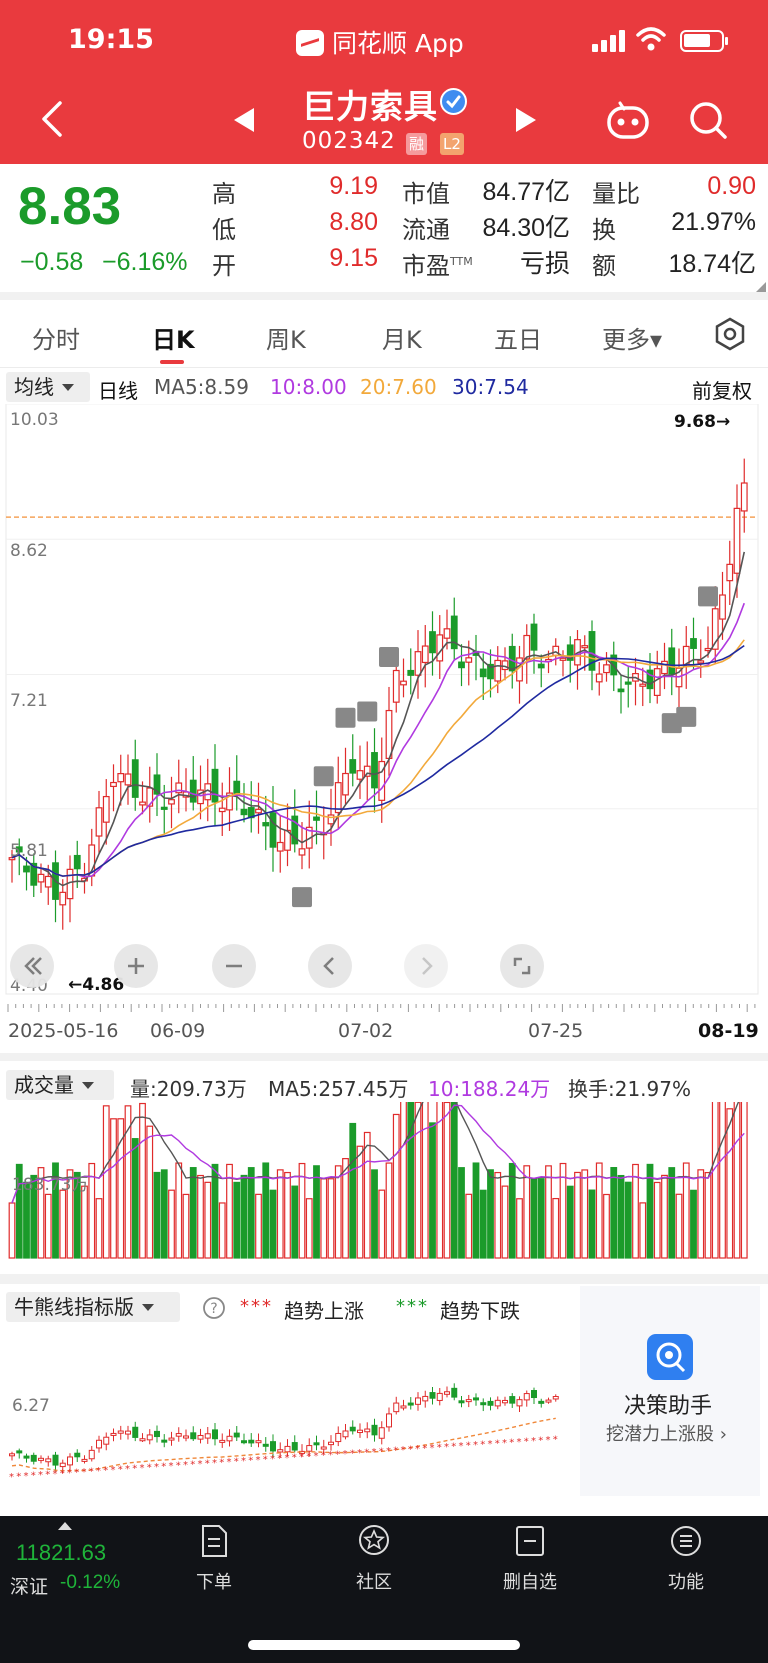 This screenshot has height=1663, width=768. I want to click on tab-daily-k: 日K, so click(173, 340).